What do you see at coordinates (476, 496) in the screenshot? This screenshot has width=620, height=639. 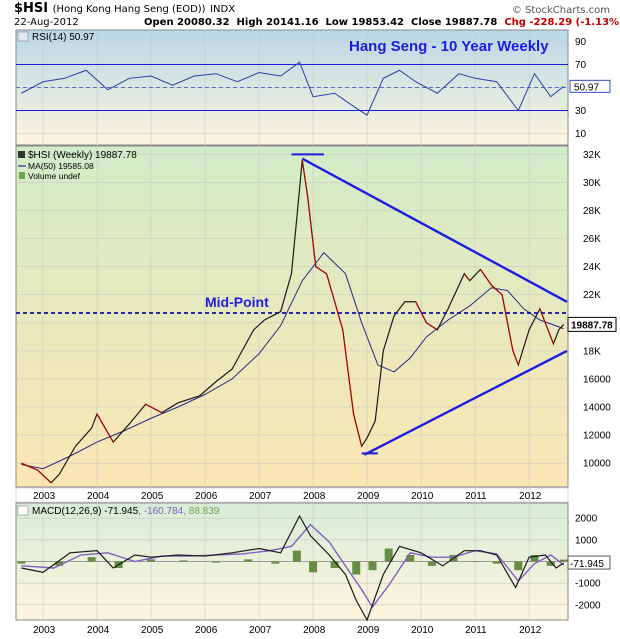 I see `x-tick-label-top: 2011` at bounding box center [476, 496].